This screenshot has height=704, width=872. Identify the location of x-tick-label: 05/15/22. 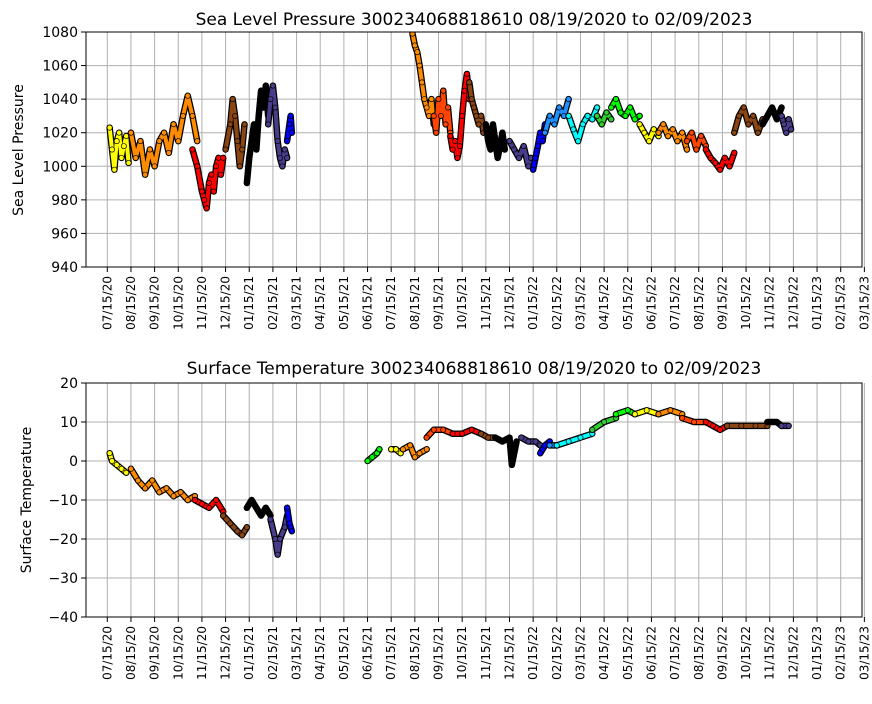
(628, 303).